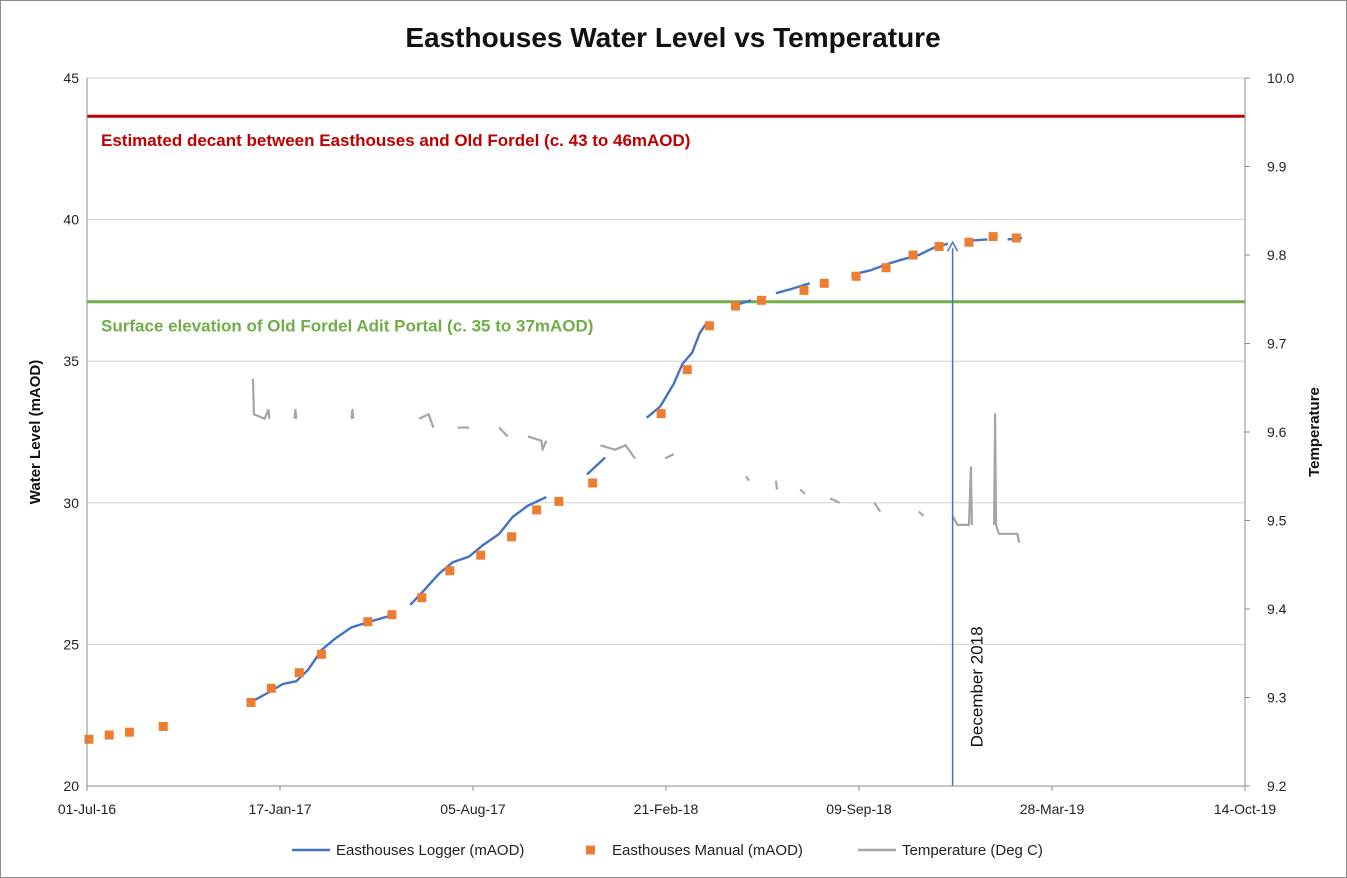 This screenshot has height=878, width=1347. What do you see at coordinates (1277, 786) in the screenshot?
I see `y-right-tick-label: 9.2` at bounding box center [1277, 786].